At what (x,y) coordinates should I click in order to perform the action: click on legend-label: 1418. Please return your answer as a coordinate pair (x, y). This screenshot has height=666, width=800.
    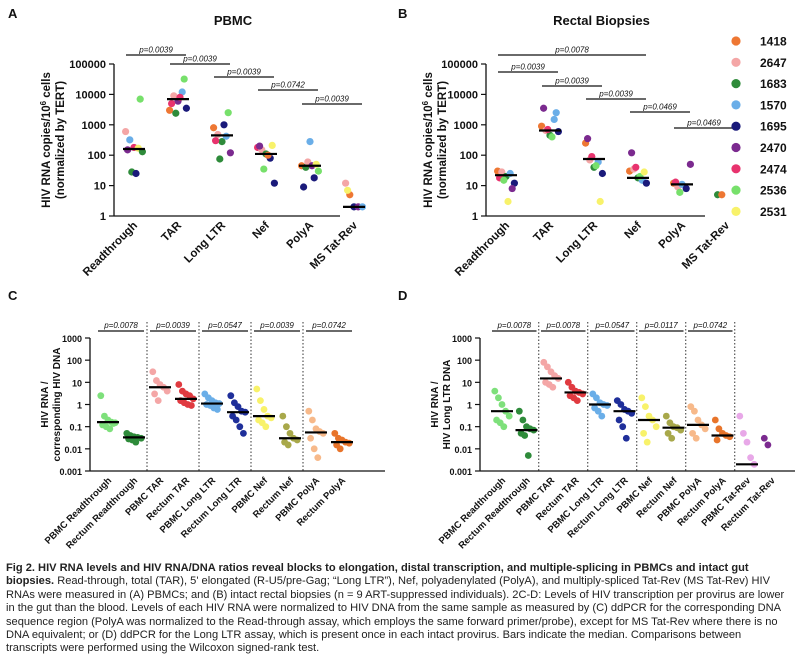
    Looking at the image, I should click on (773, 42).